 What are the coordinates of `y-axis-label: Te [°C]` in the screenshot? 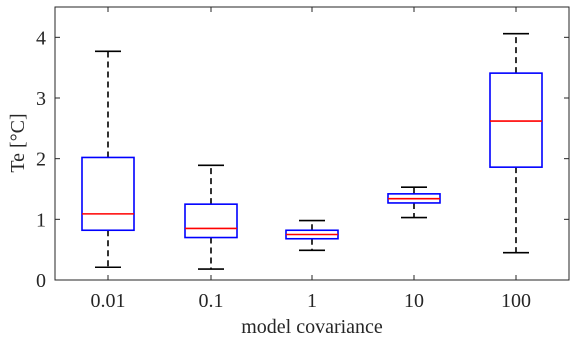 It's located at (18, 142).